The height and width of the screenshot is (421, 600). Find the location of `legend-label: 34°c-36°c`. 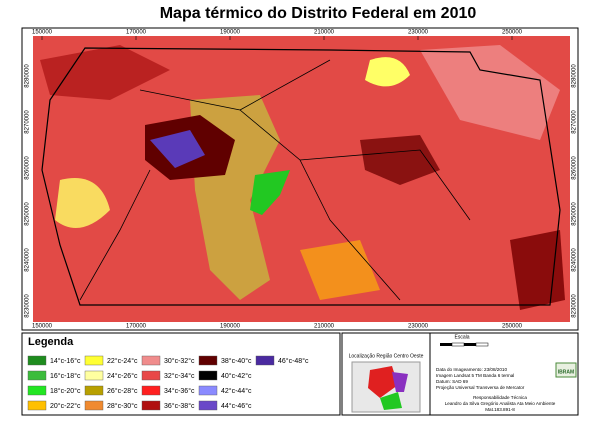

legend-label: 34°c-36°c is located at coordinates (179, 391).